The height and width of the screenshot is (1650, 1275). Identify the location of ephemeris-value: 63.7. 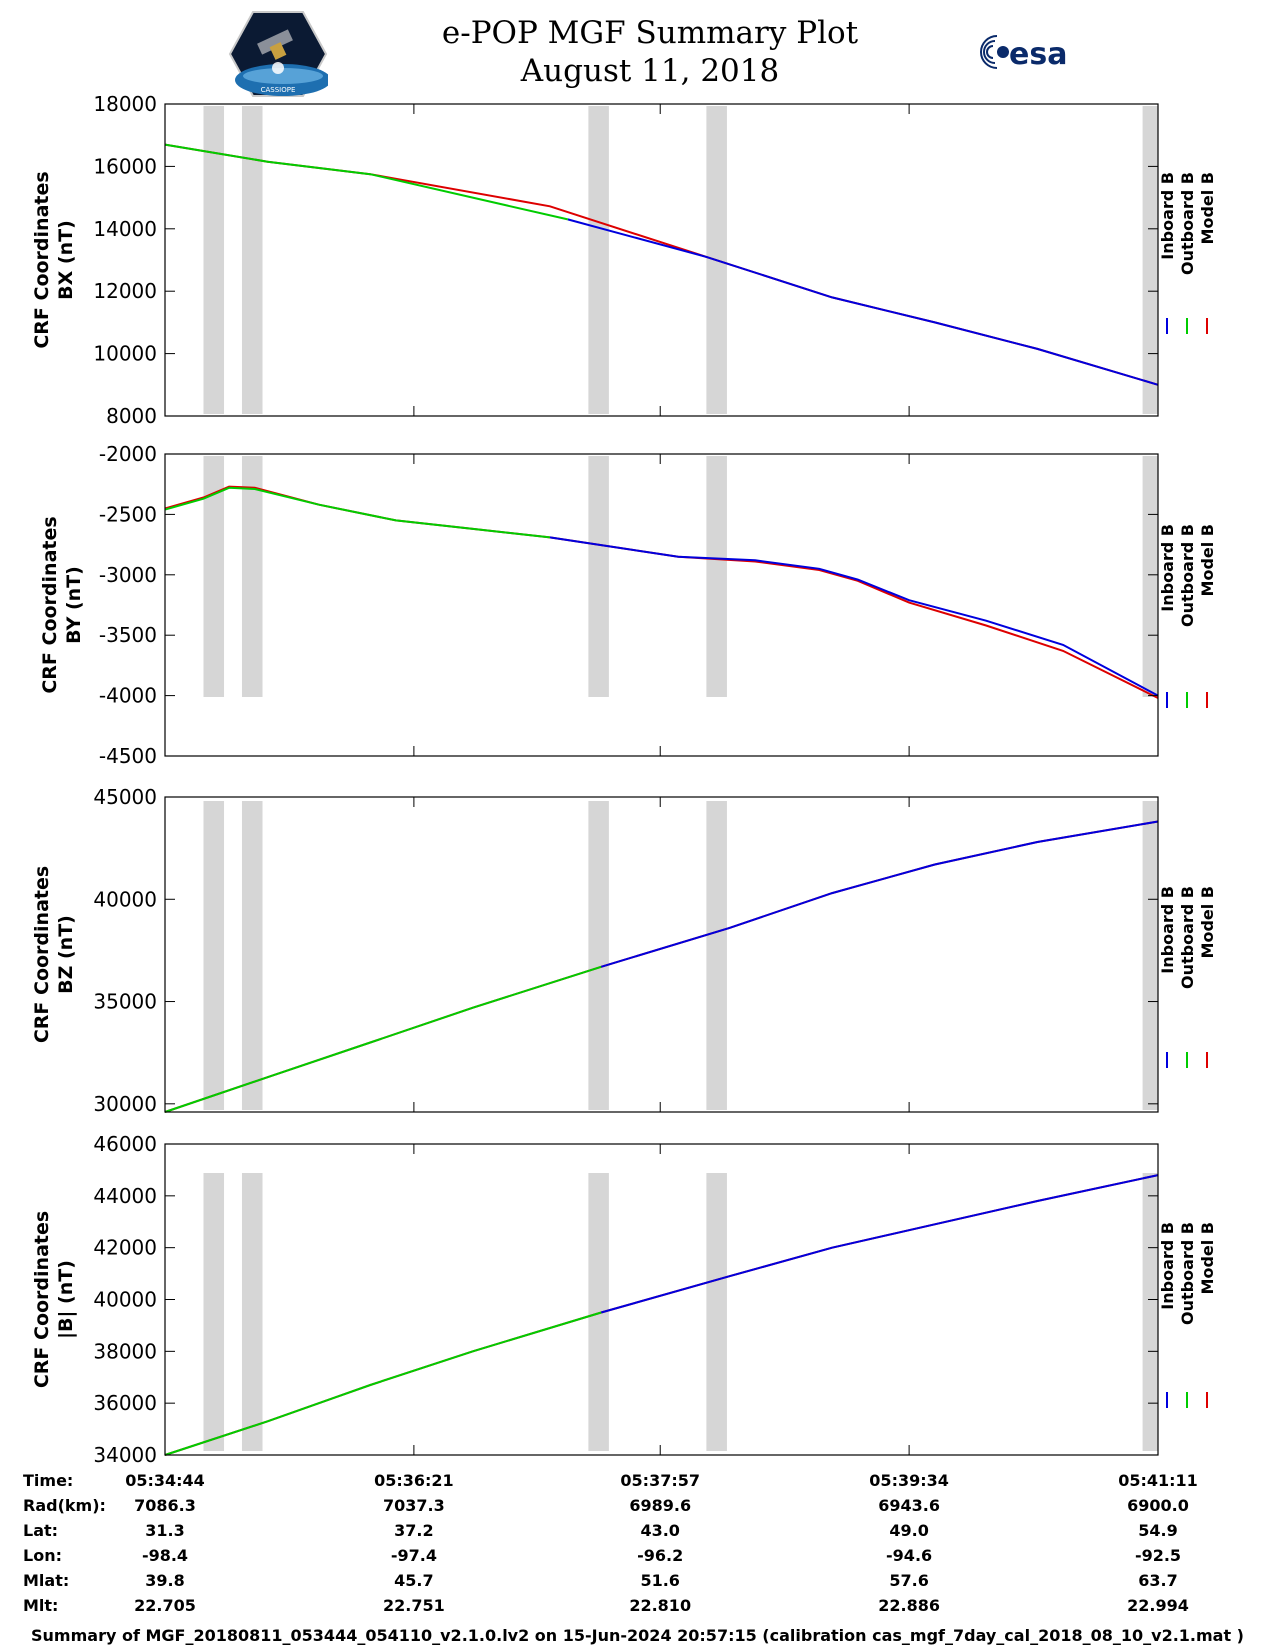
(1158, 1580).